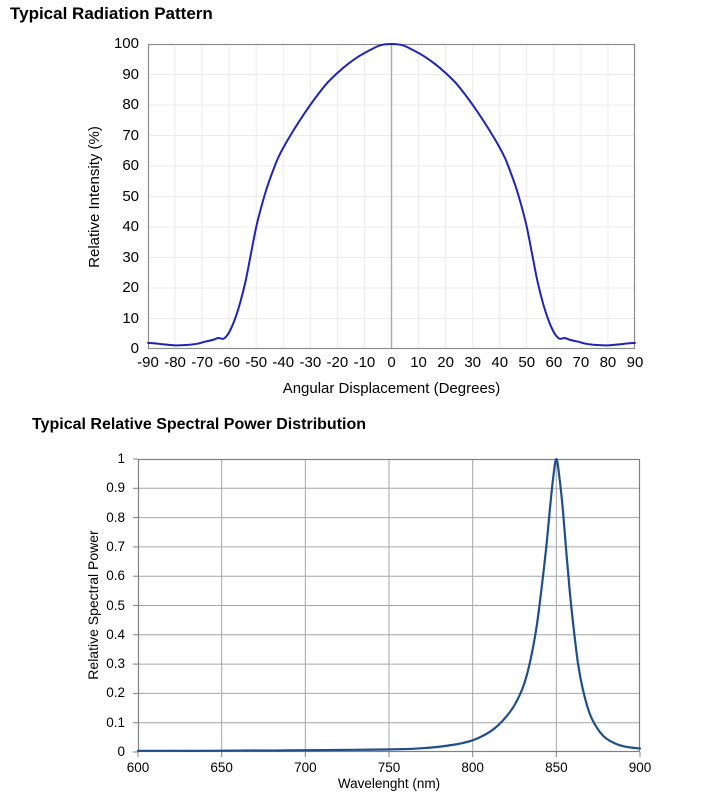 The image size is (708, 800). What do you see at coordinates (364, 362) in the screenshot?
I see `x-tick-label: -10` at bounding box center [364, 362].